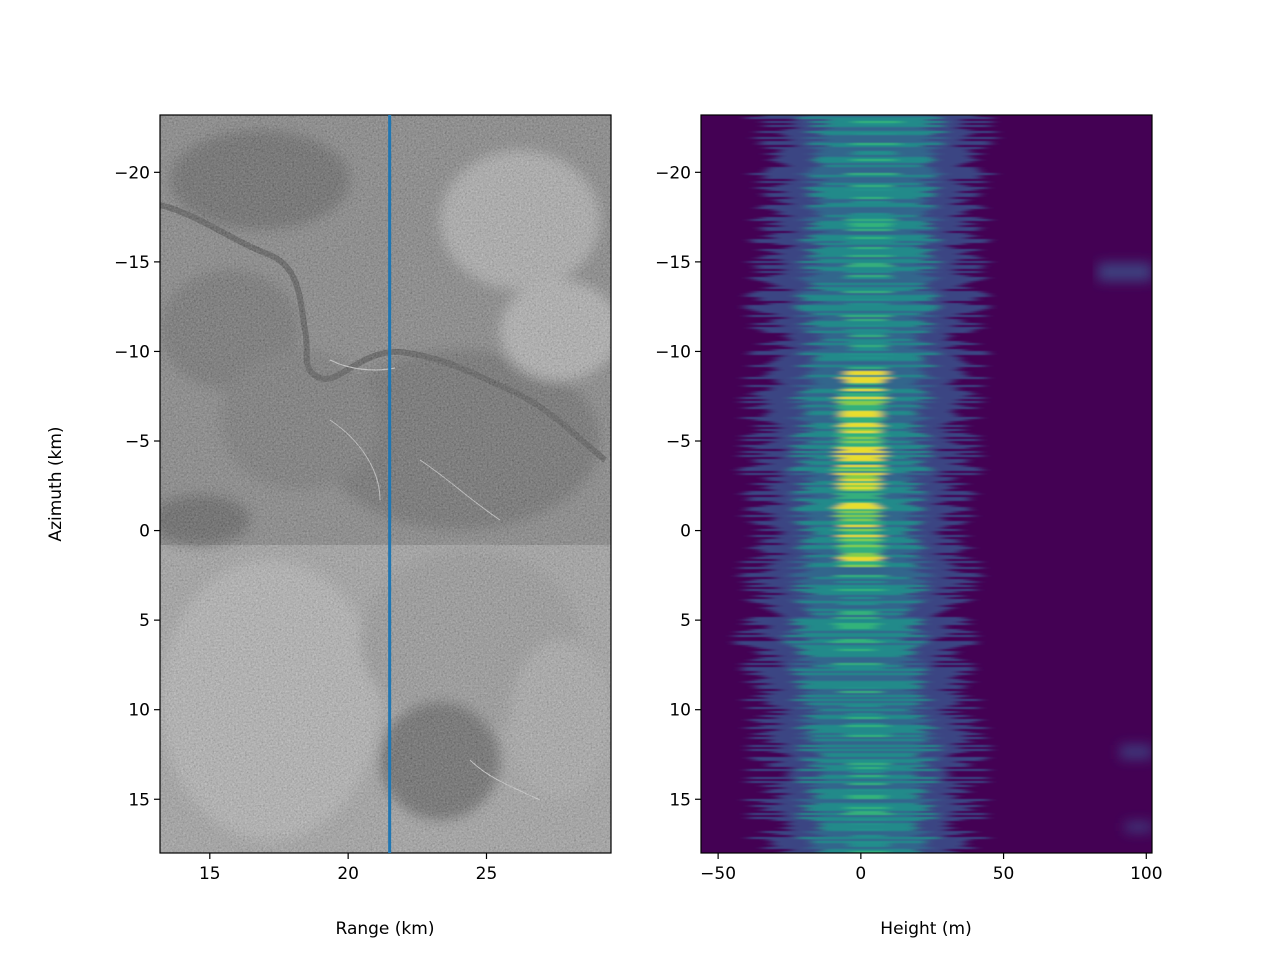 This screenshot has width=1280, height=960. What do you see at coordinates (132, 352) in the screenshot?
I see `left-y-tick-label: −10` at bounding box center [132, 352].